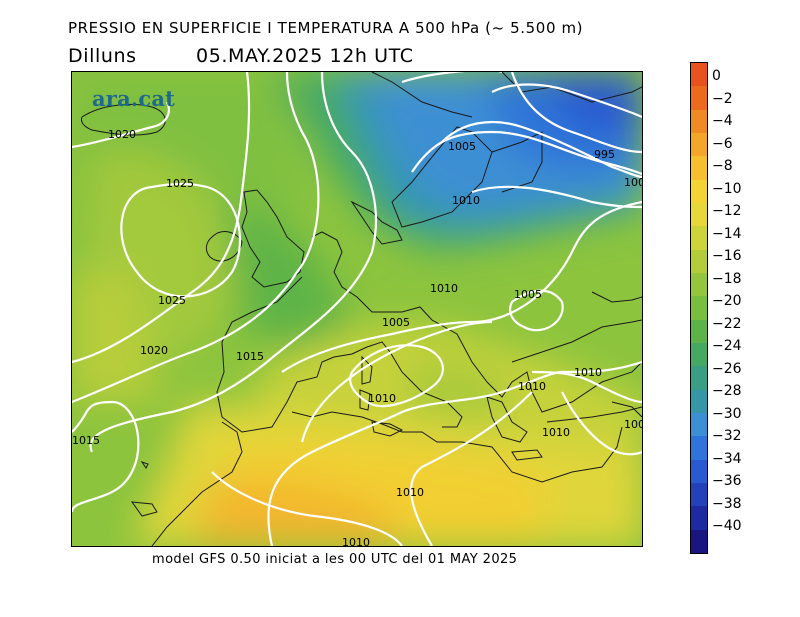 The width and height of the screenshot is (800, 617). What do you see at coordinates (727, 458) in the screenshot?
I see `colorbar-label: −34` at bounding box center [727, 458].